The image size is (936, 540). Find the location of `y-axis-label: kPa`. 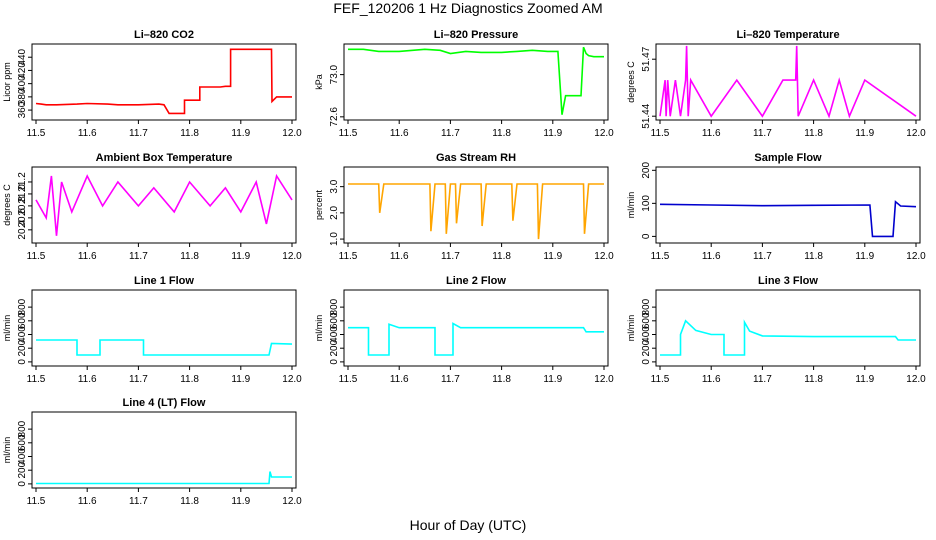

y-axis-label: kPa is located at coordinates (319, 82).